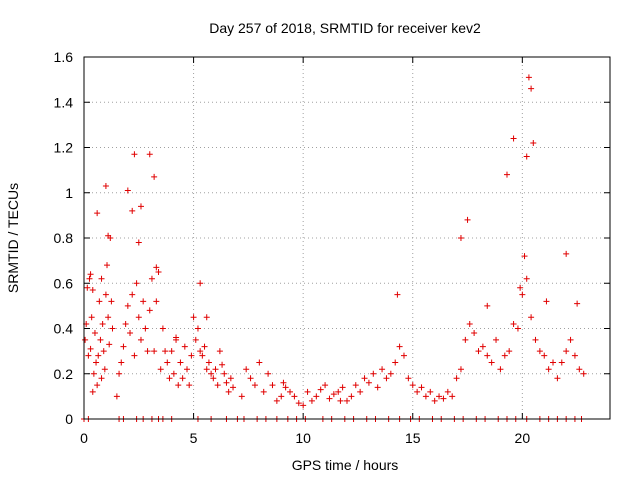  What do you see at coordinates (303, 438) in the screenshot?
I see `x-tick-label: 10` at bounding box center [303, 438].